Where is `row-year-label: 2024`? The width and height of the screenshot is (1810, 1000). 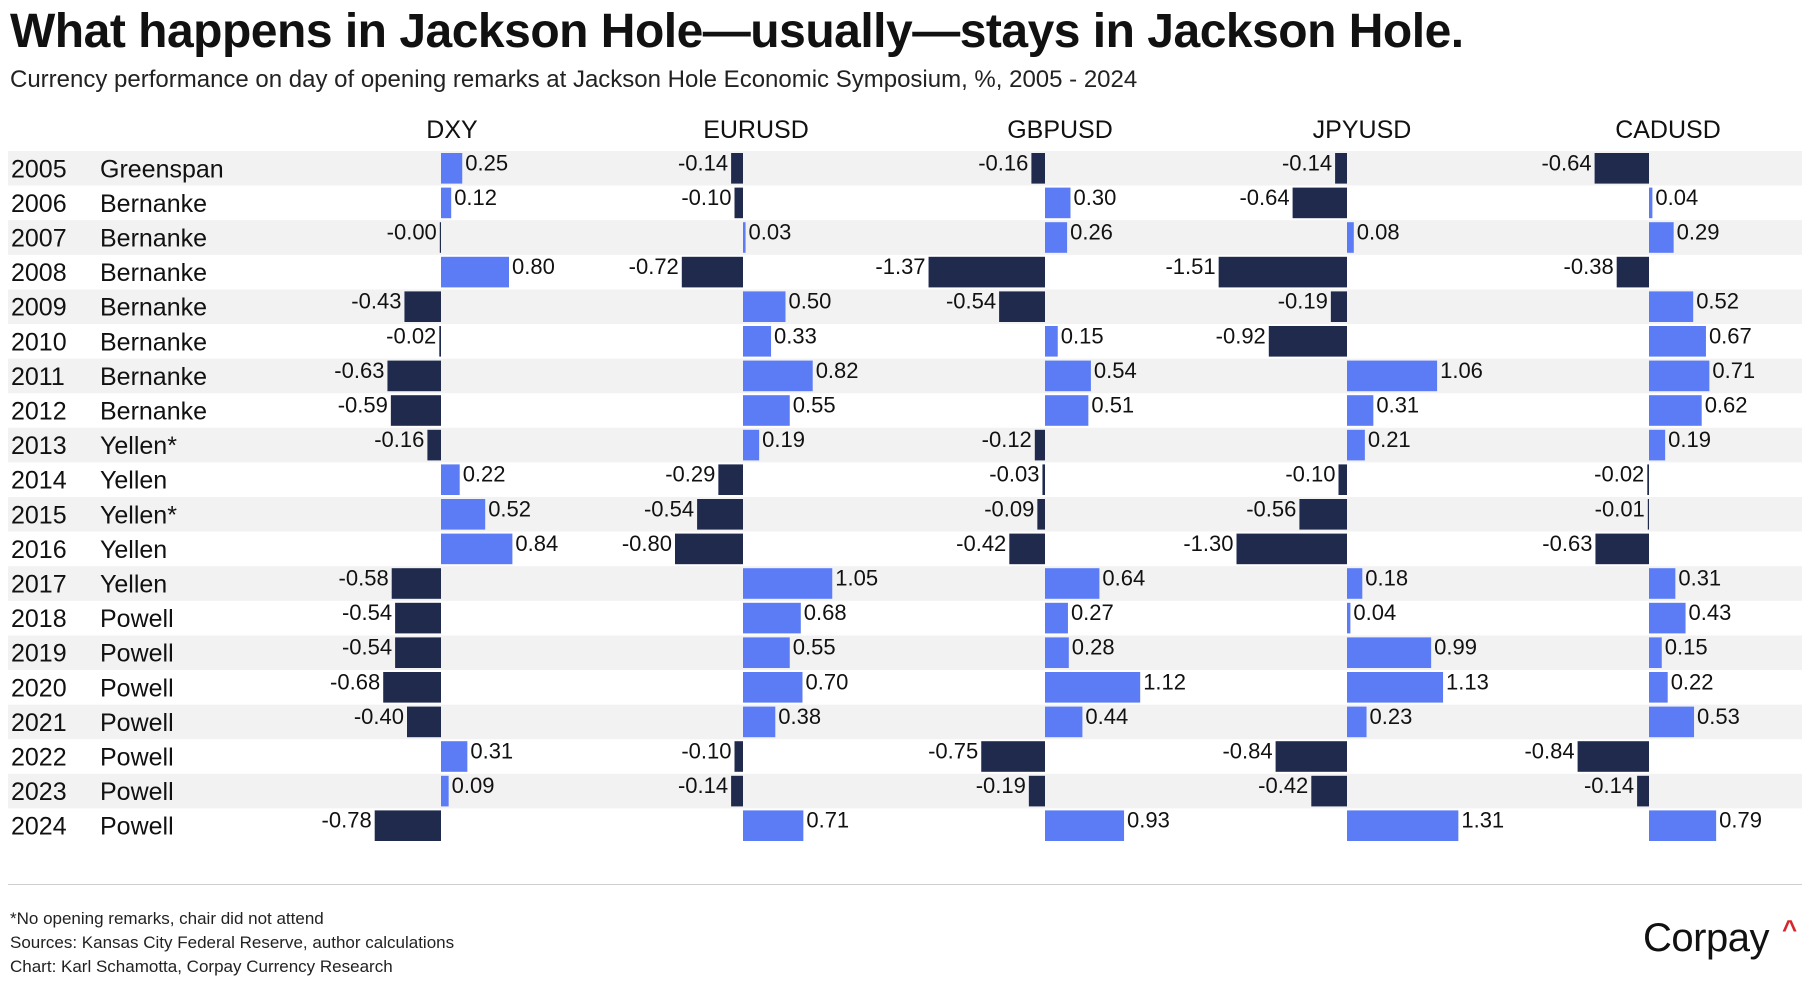
row-year-label: 2024 is located at coordinates (39, 827).